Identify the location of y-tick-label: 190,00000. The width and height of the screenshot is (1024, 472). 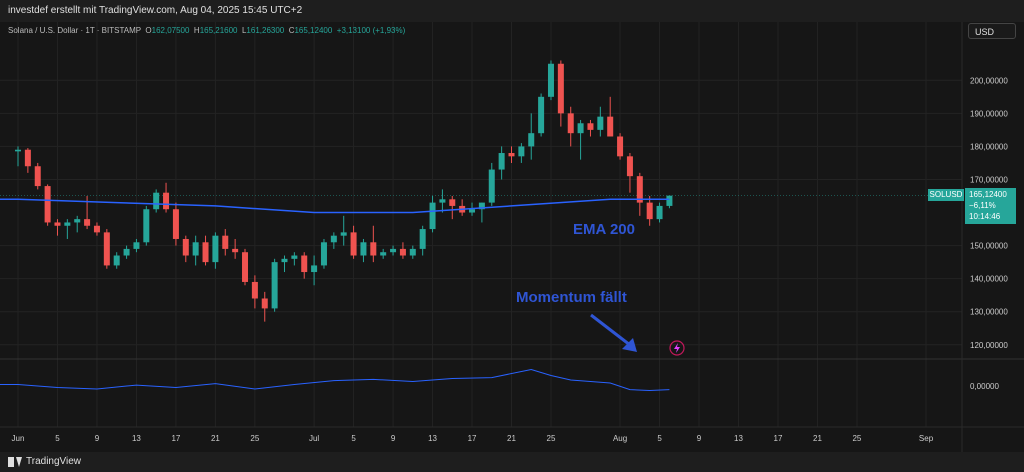
(989, 113).